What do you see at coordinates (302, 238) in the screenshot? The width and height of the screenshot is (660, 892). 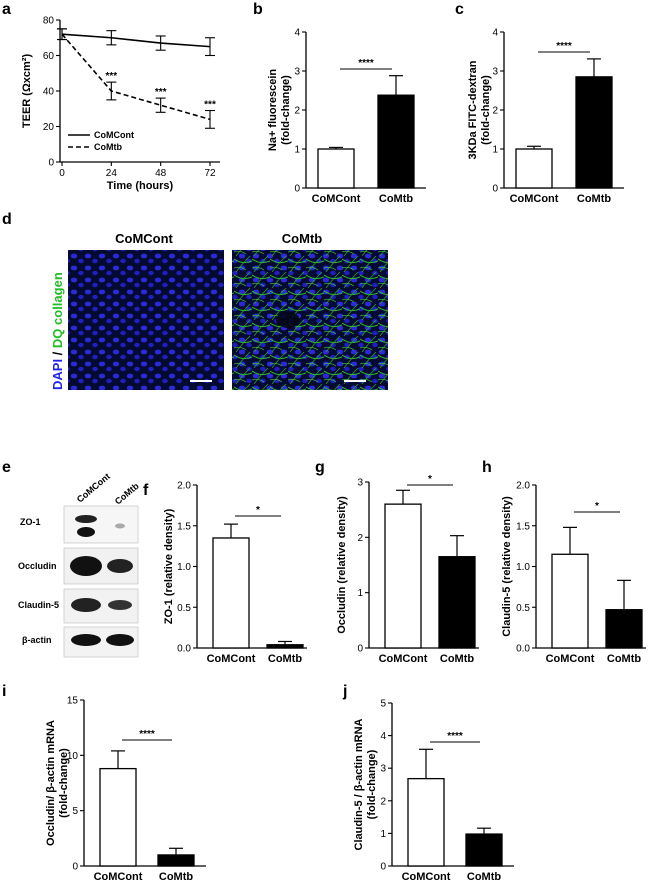 I see `micrograph-title-mtb: CoMtb` at bounding box center [302, 238].